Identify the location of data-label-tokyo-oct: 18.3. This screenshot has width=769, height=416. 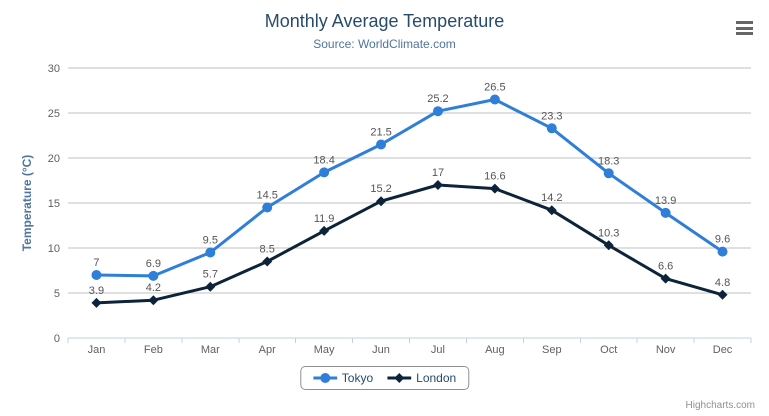
(608, 161).